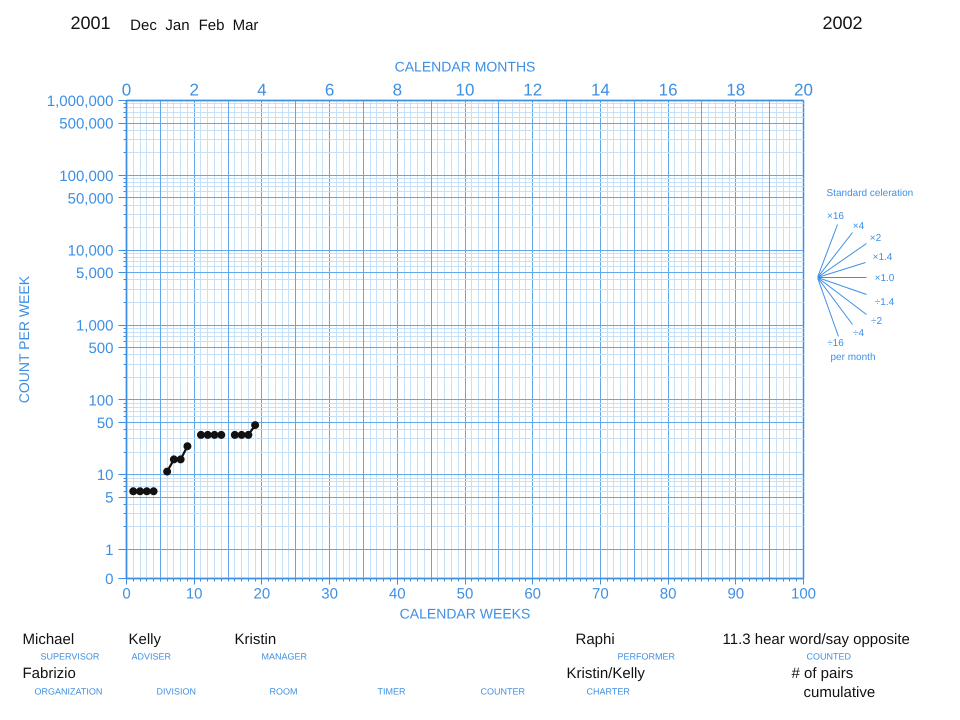 This screenshot has height=720, width=960. What do you see at coordinates (144, 25) in the screenshot?
I see `text: Dec` at bounding box center [144, 25].